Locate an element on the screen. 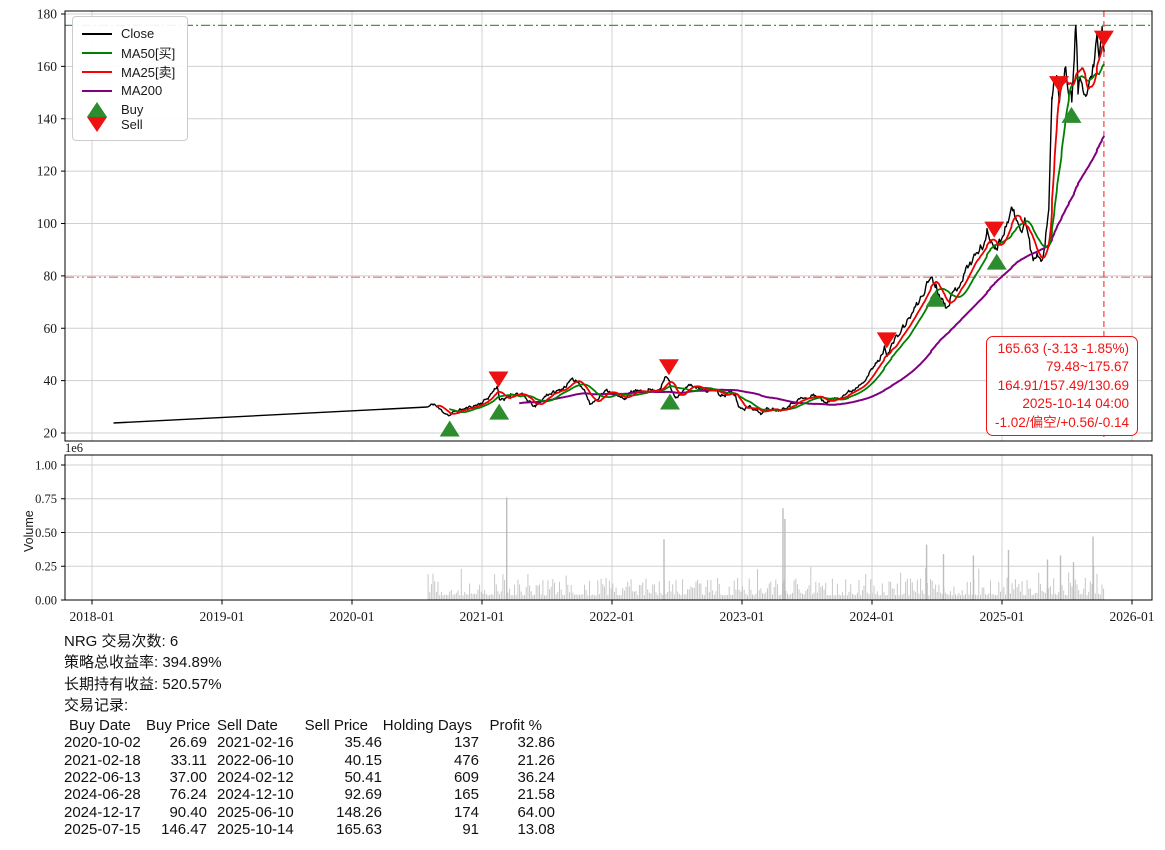  col-header-buy-price: Buy Price is located at coordinates (178, 726).